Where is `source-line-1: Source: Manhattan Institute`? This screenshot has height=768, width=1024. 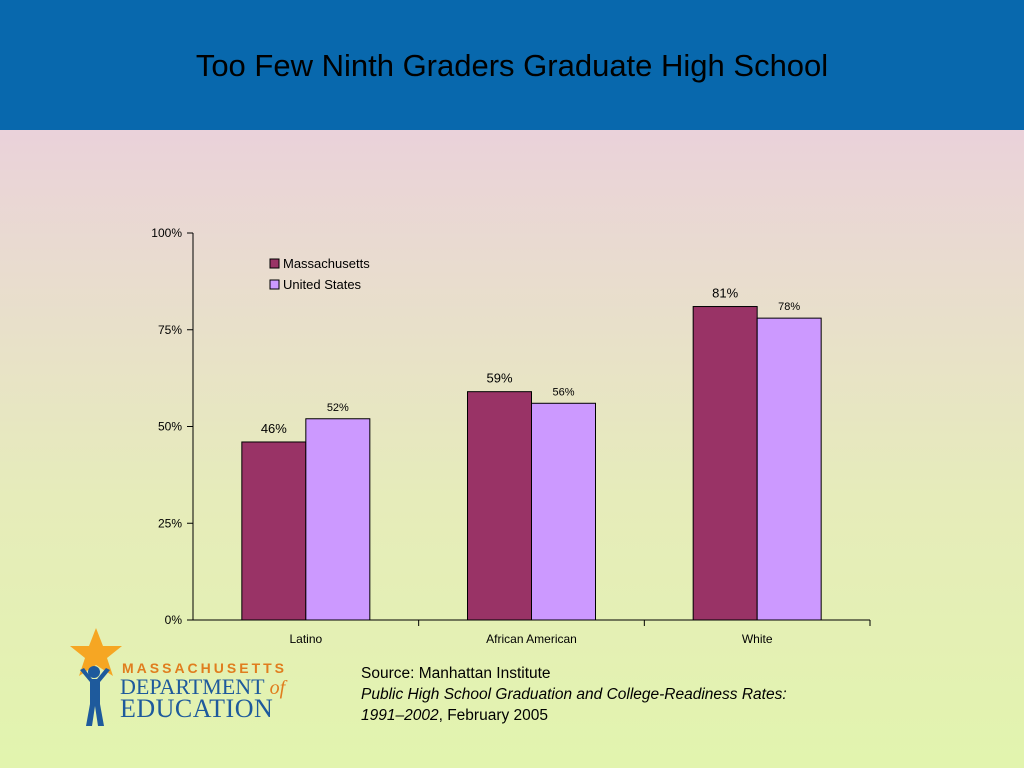 source-line-1: Source: Manhattan Institute is located at coordinates (456, 673).